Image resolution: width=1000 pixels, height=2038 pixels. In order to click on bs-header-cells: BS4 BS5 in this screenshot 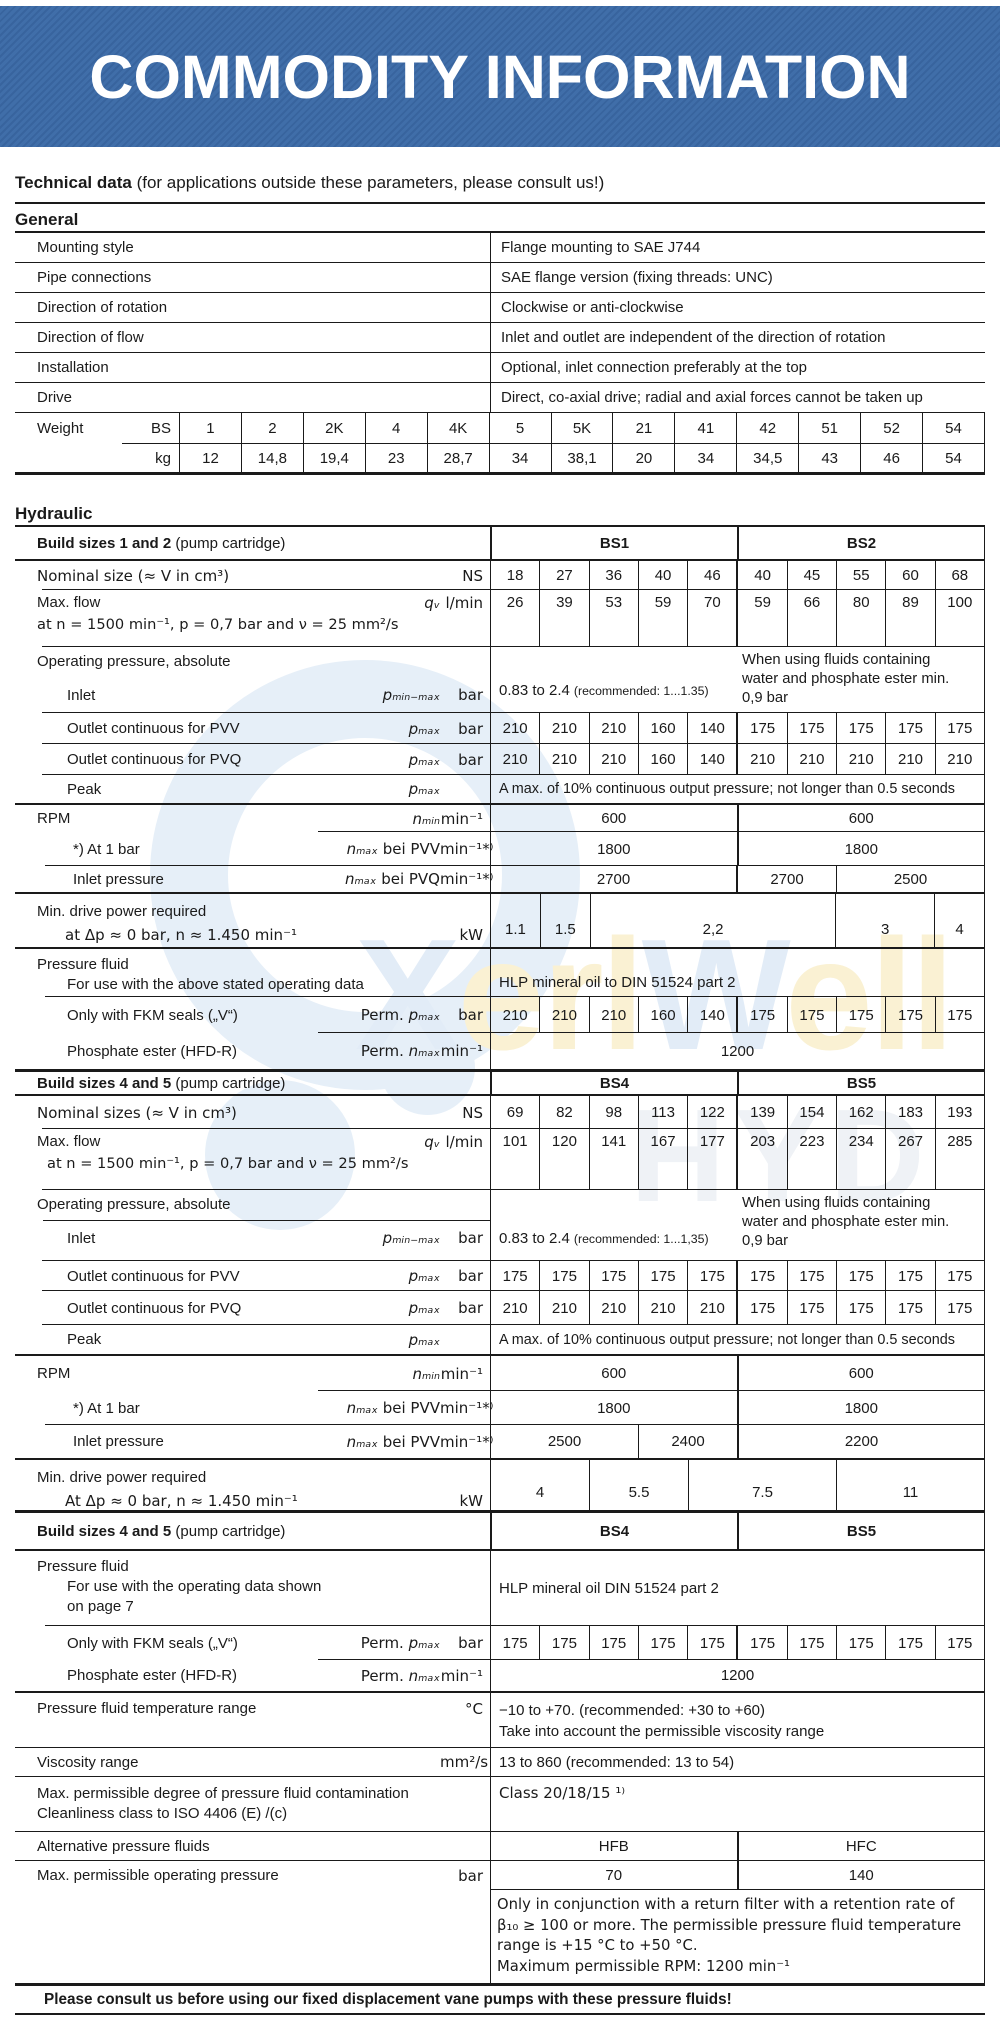, I will do `click(737, 1083)`.